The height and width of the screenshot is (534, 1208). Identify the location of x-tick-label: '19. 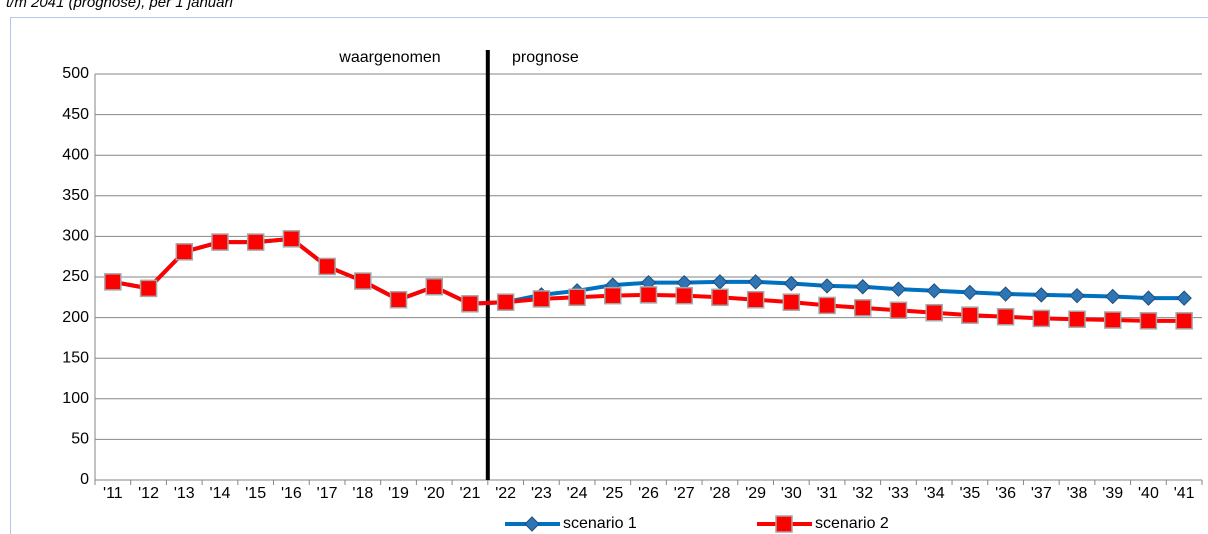
(398, 493).